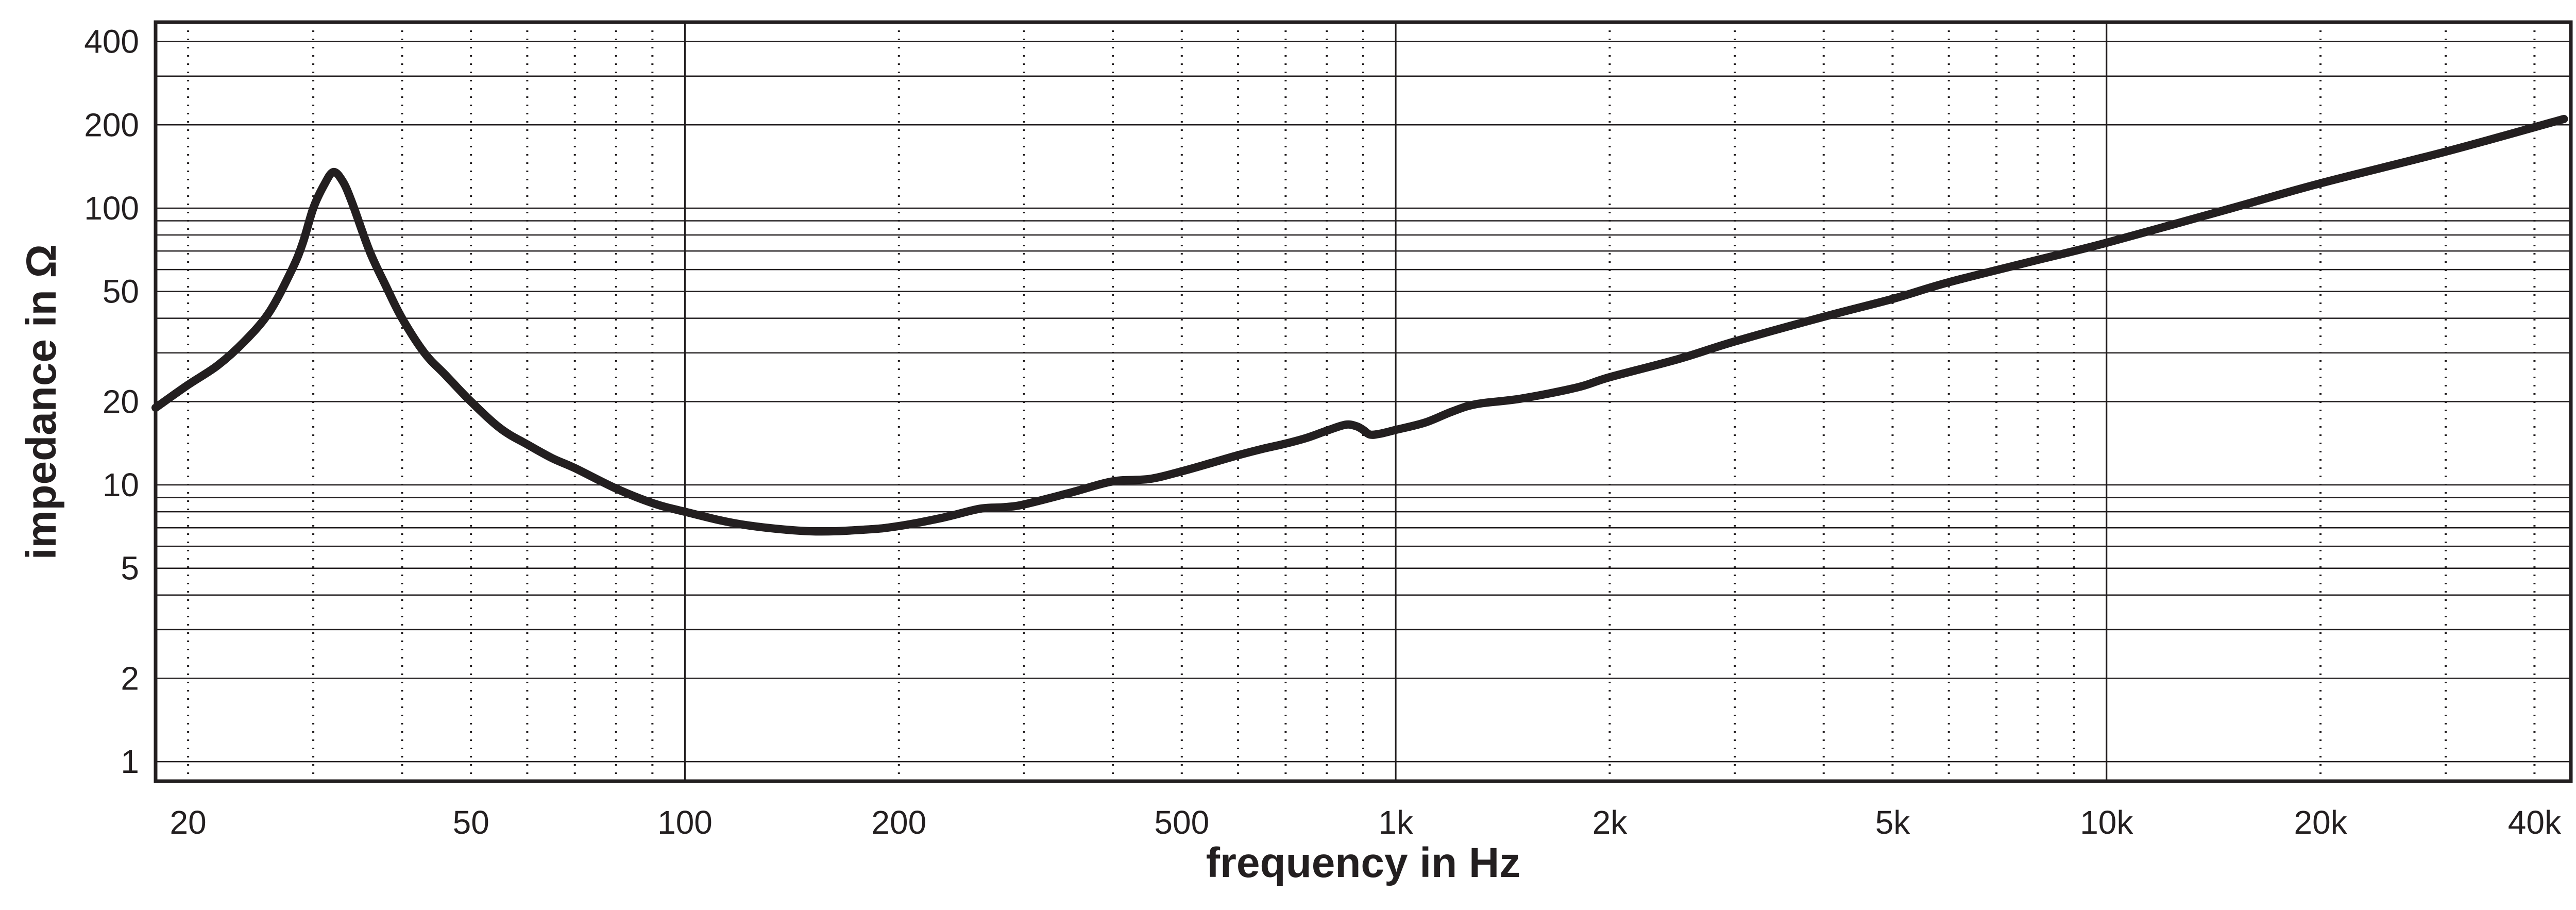 This screenshot has width=2576, height=910. I want to click on y-tick-label: 10, so click(121, 484).